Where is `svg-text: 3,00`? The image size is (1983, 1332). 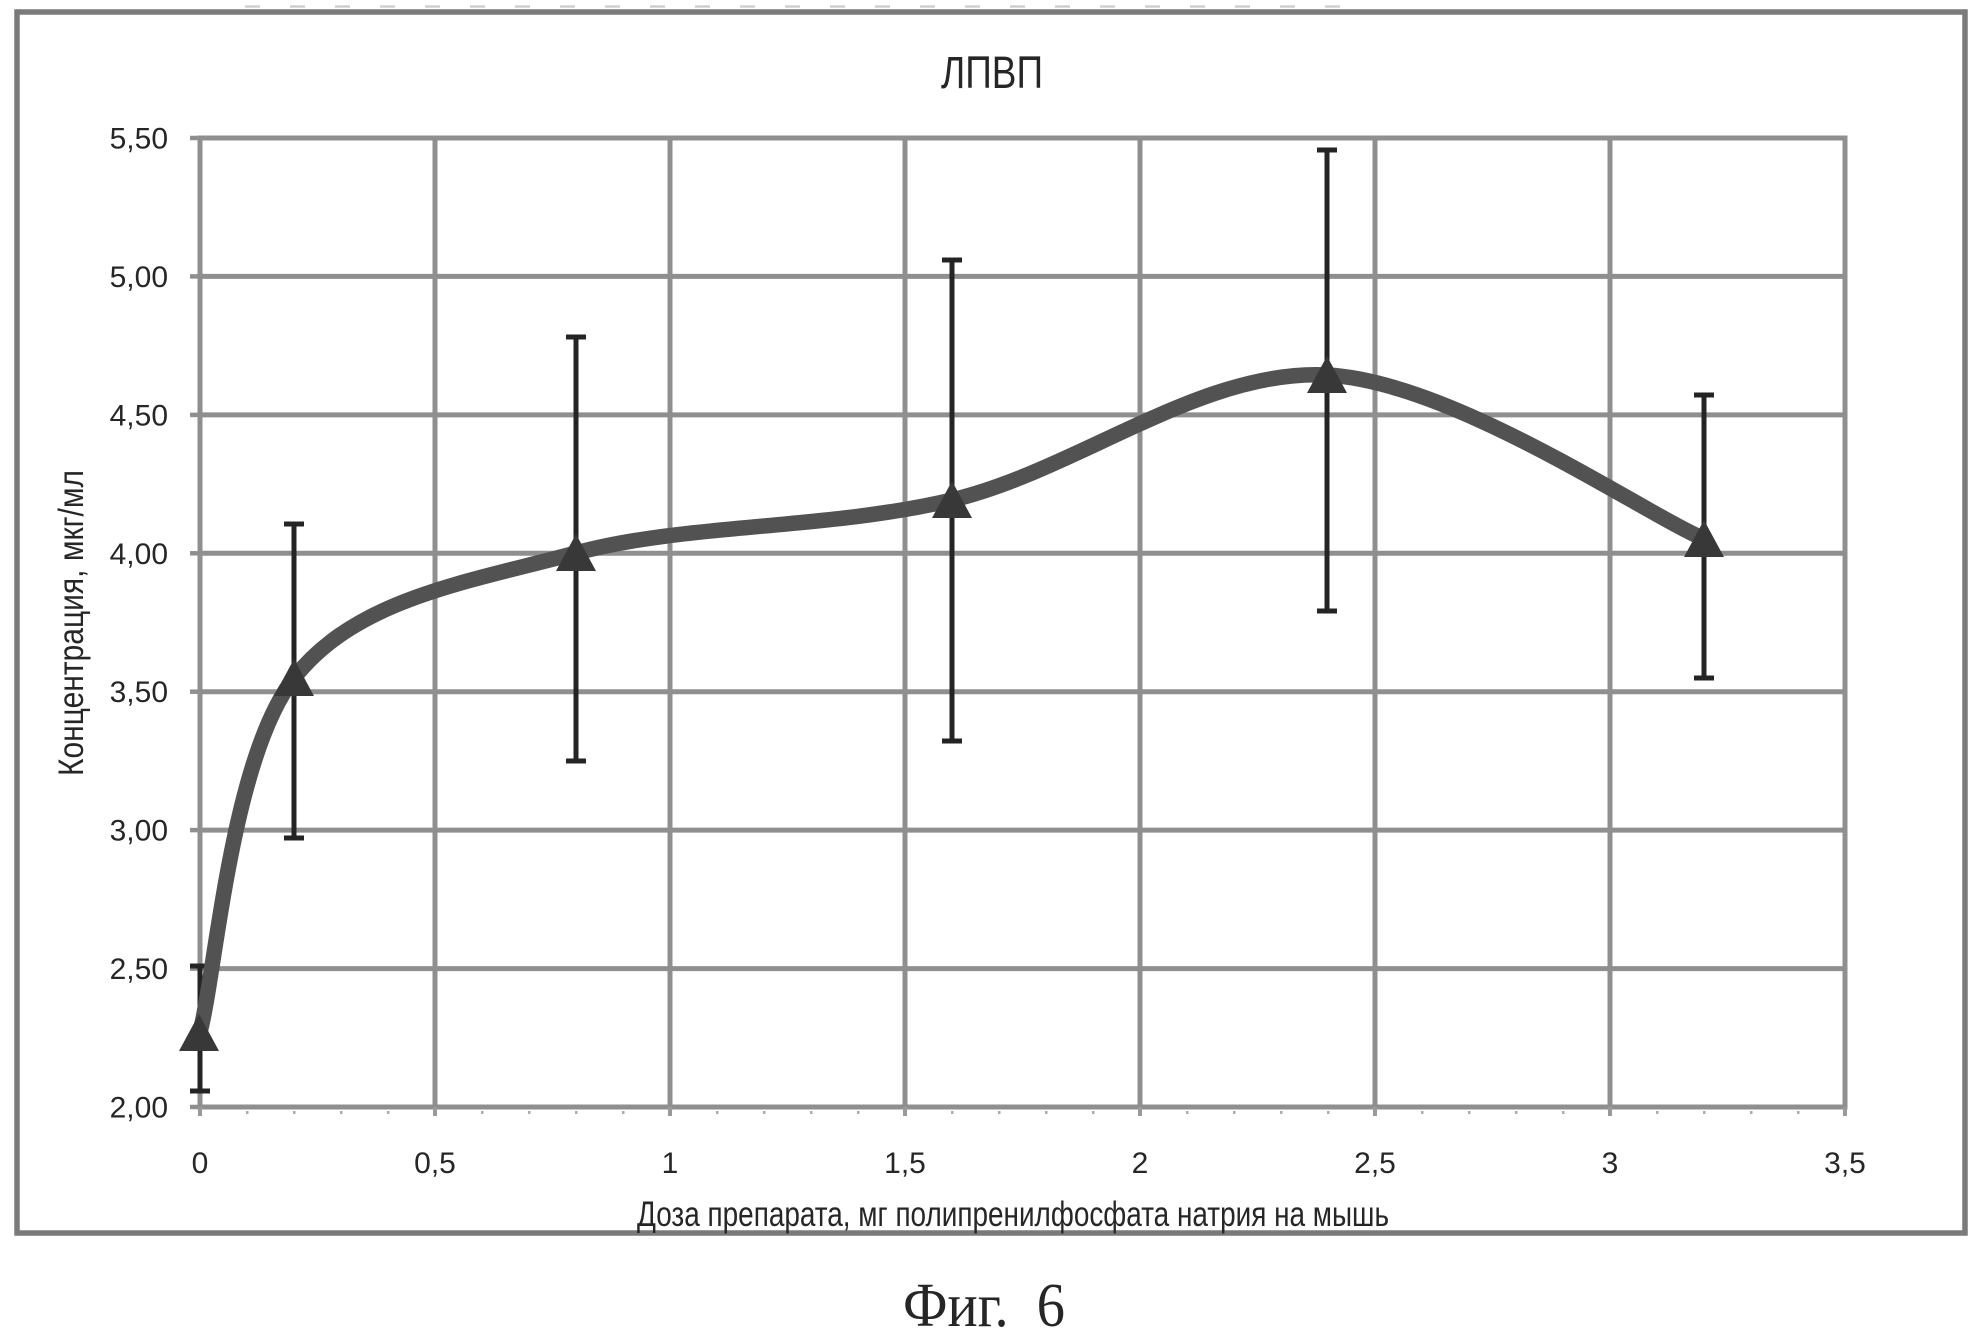 svg-text: 3,00 is located at coordinates (139, 831).